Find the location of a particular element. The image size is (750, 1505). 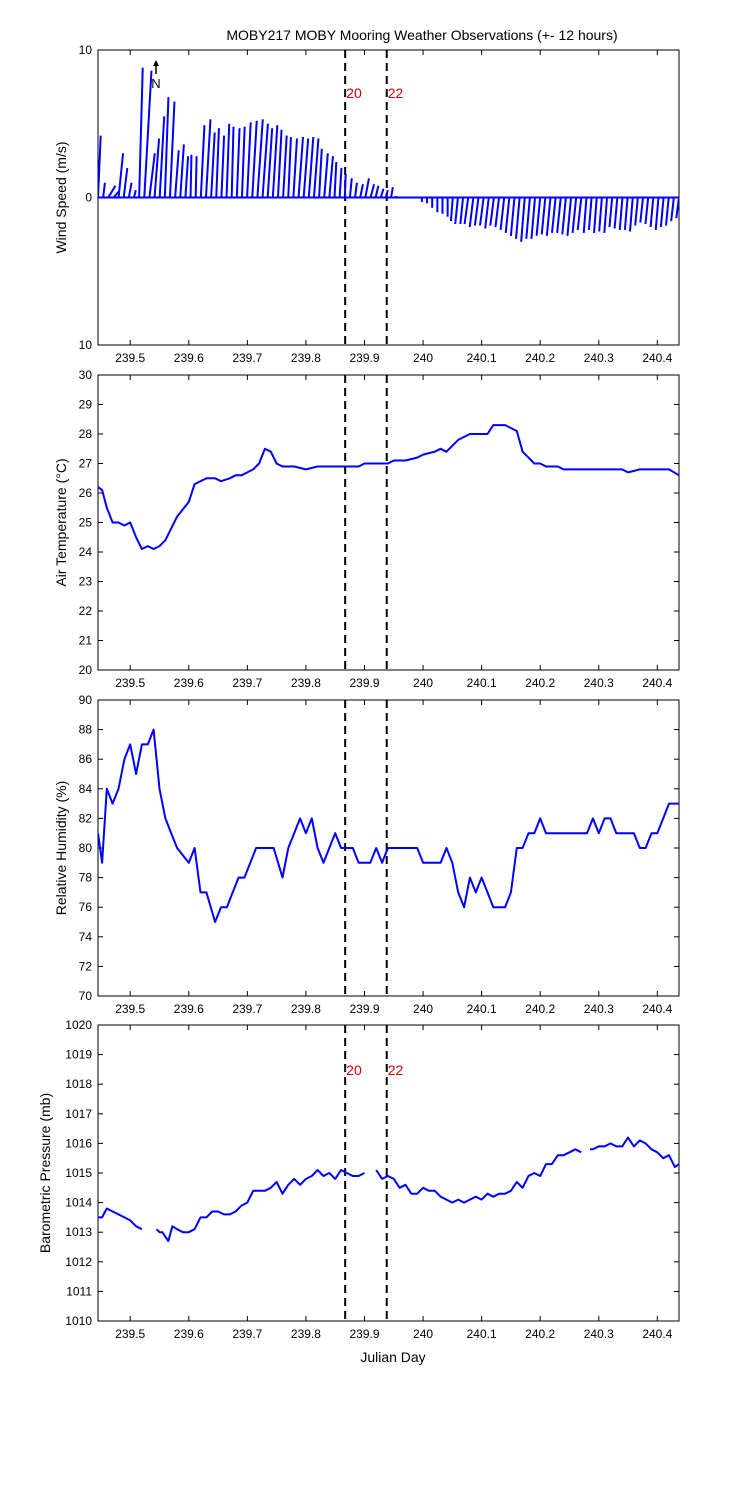

y-tick-label: 90 is located at coordinates (86, 700).